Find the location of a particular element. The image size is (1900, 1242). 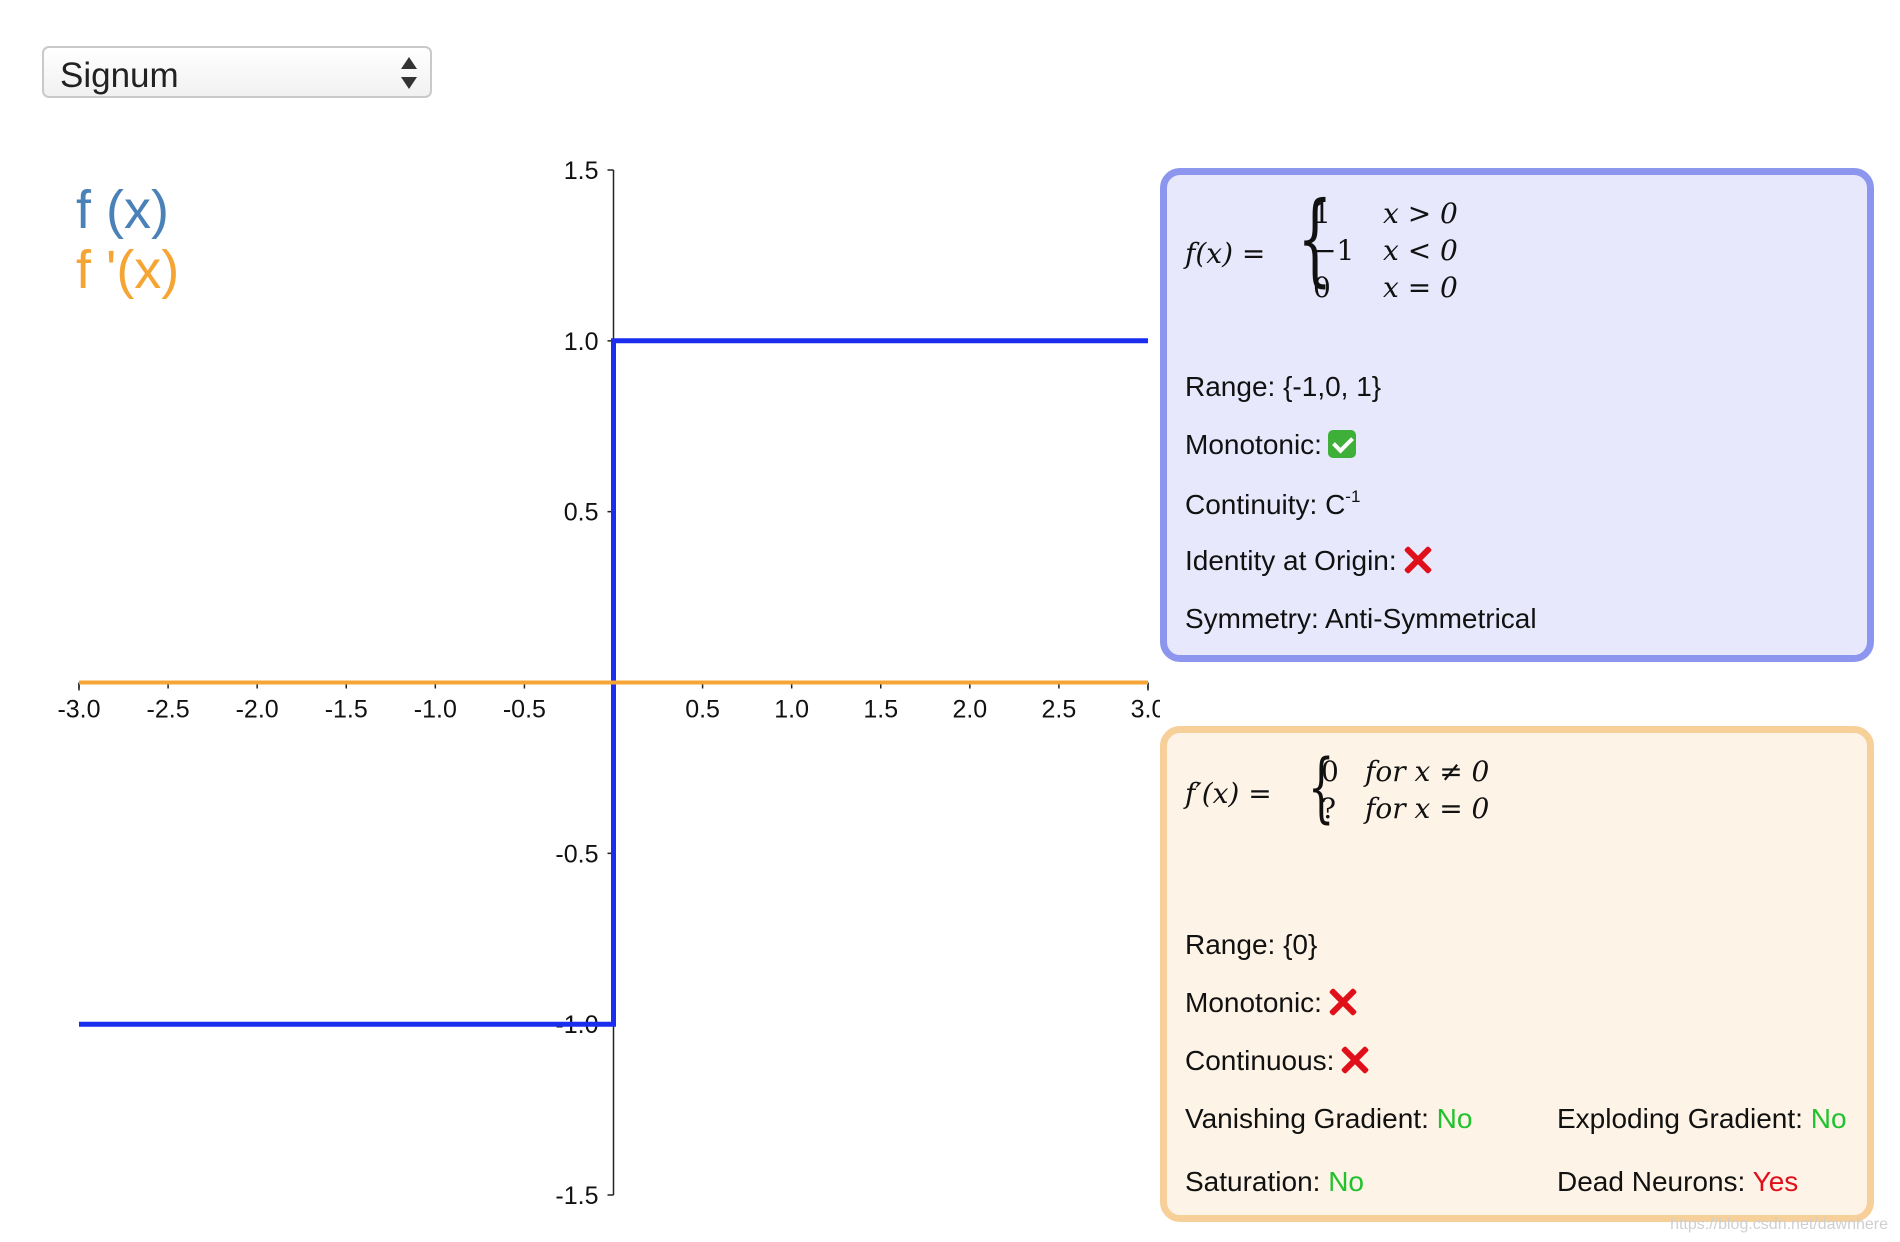

x-tick-label: 3.0 is located at coordinates (1145, 710).